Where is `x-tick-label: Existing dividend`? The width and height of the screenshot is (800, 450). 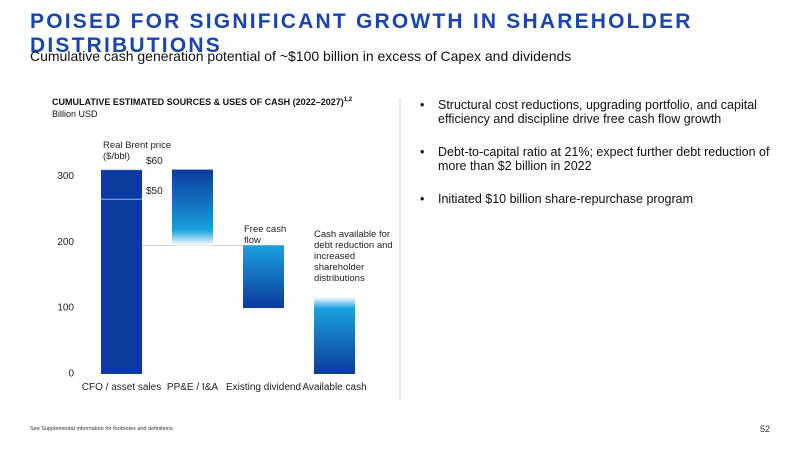 x-tick-label: Existing dividend is located at coordinates (263, 387).